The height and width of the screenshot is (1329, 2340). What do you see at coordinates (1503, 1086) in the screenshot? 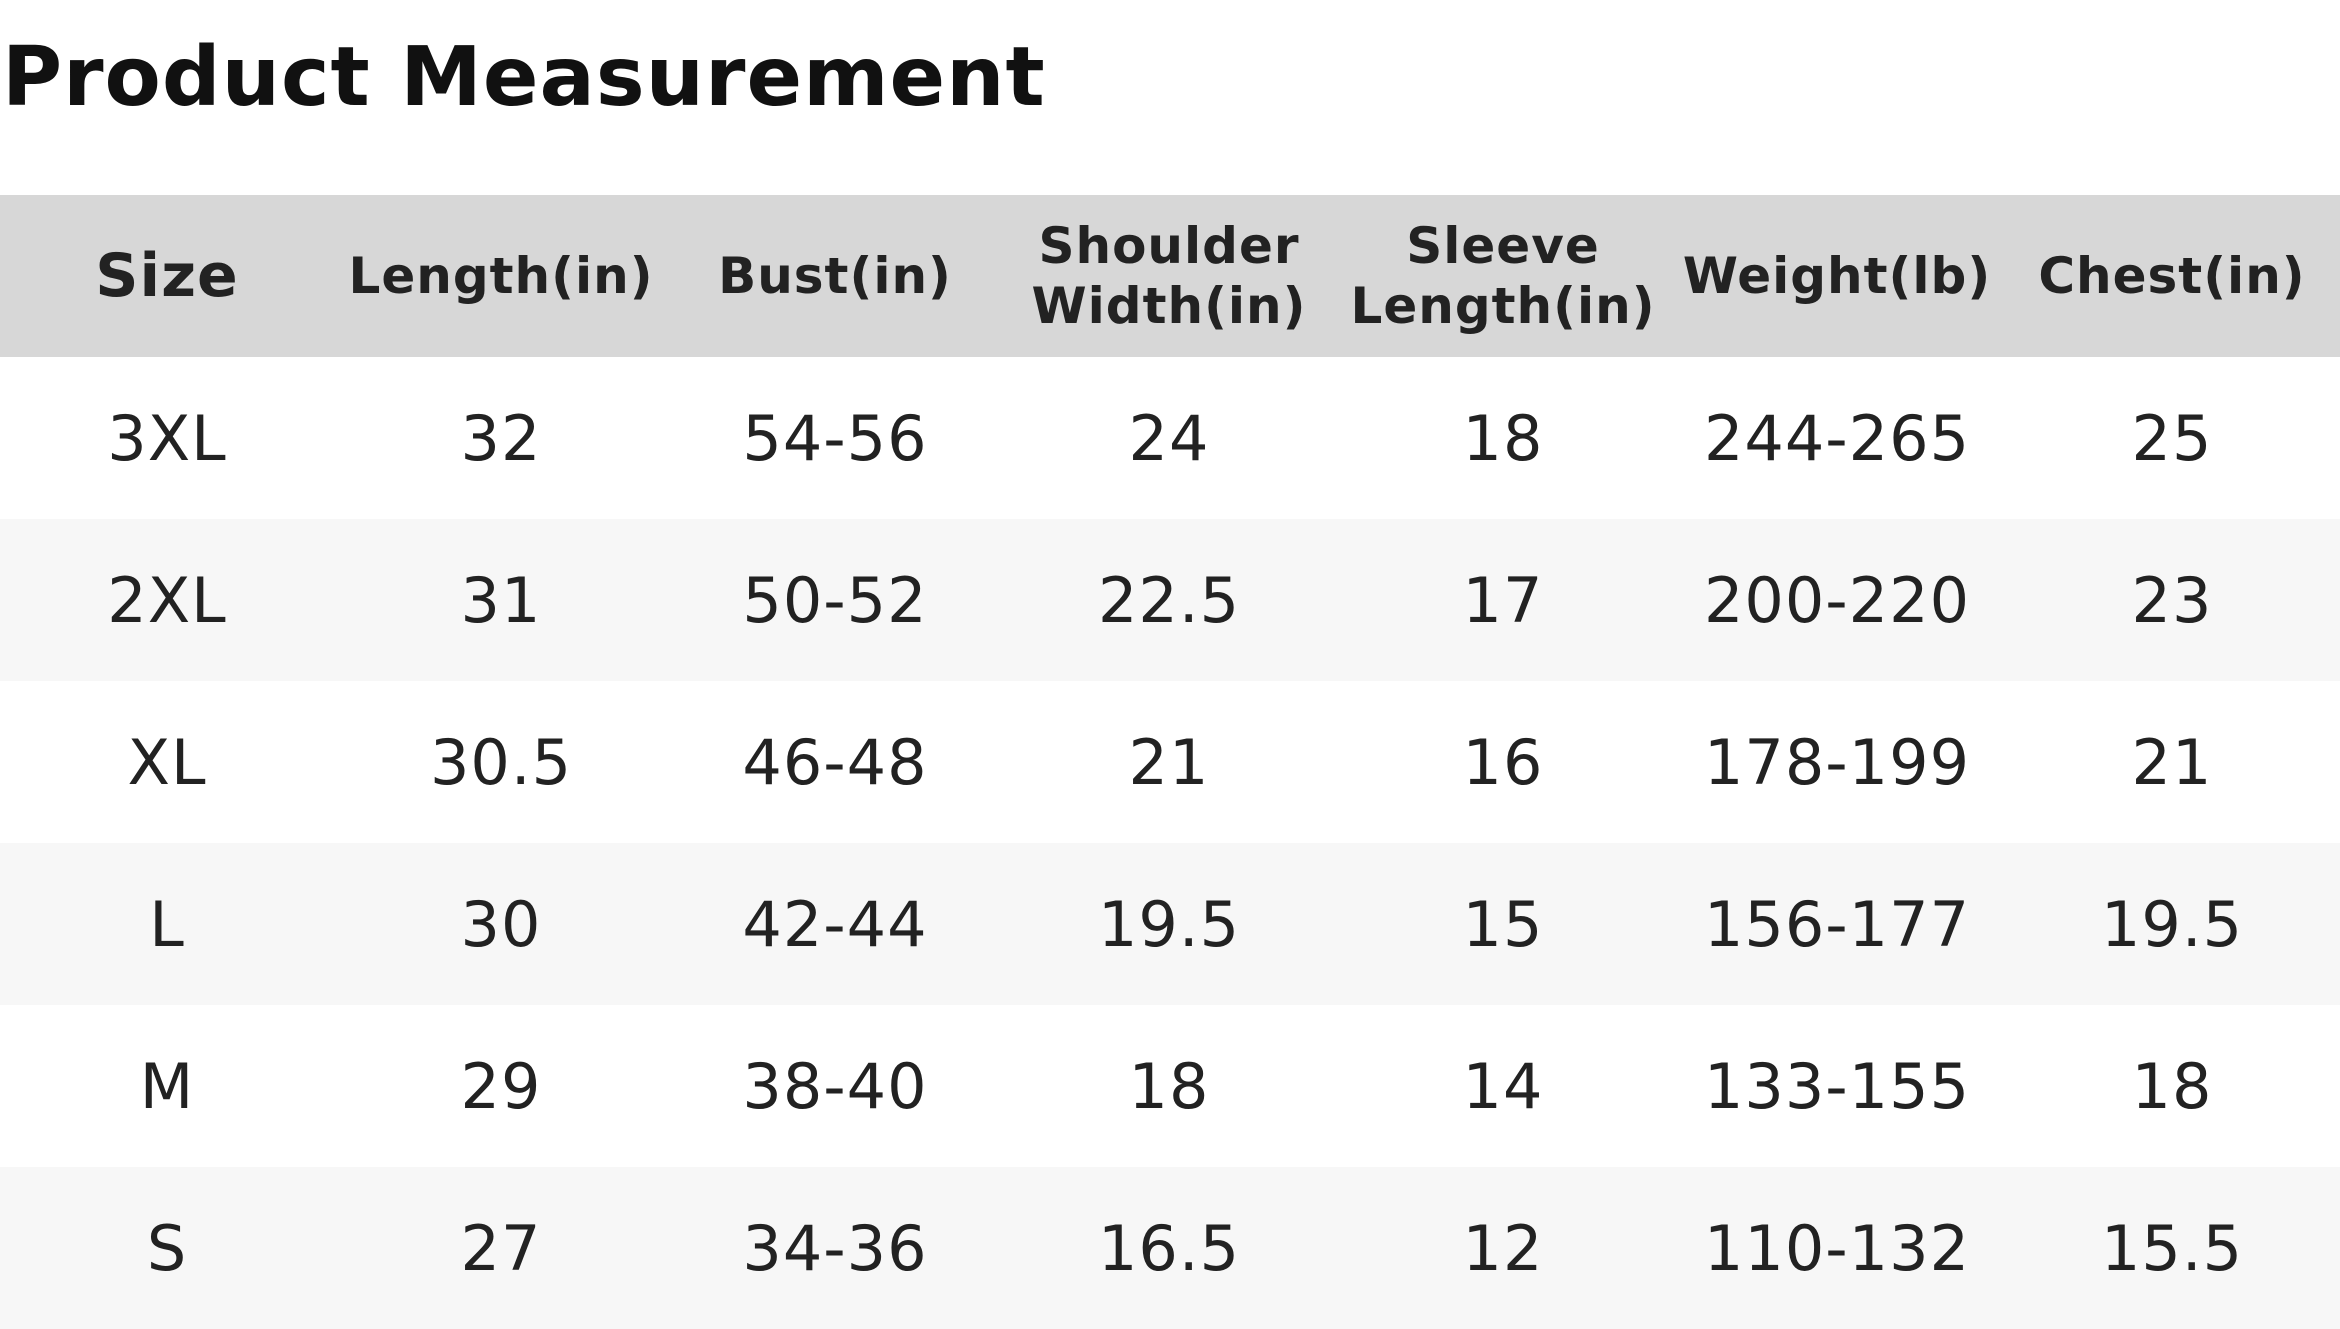
I see `cell-sleeve-length: 14` at bounding box center [1503, 1086].